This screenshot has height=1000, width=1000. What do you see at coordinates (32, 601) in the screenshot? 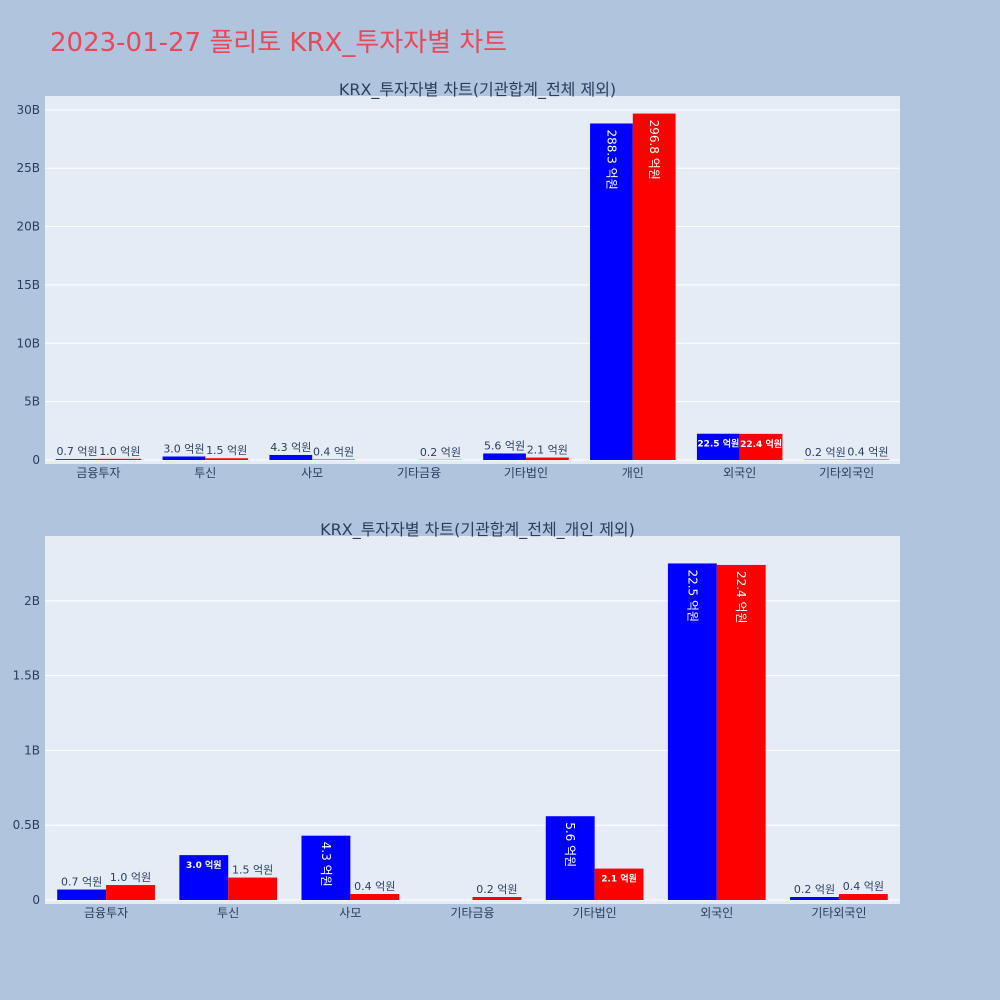
I see `y-tick-label: 2B` at bounding box center [32, 601].